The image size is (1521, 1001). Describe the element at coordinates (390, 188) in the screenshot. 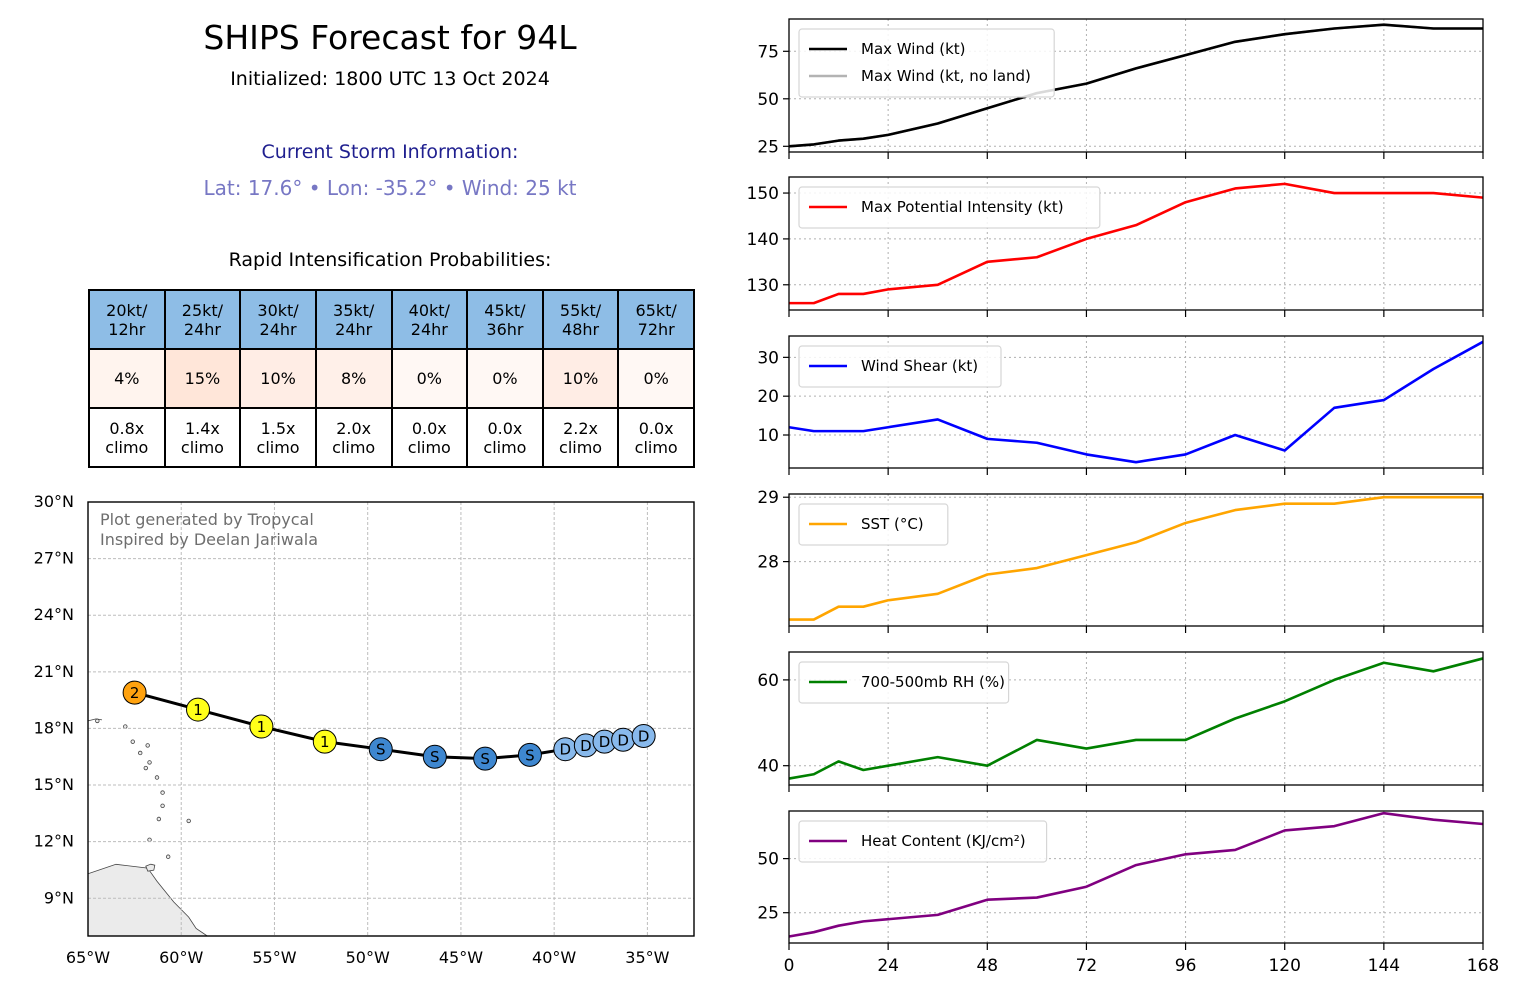

I see `current-storm-info: Lat: 17.6° • Lon: -35.2° • Wind: 25 kt` at that location.